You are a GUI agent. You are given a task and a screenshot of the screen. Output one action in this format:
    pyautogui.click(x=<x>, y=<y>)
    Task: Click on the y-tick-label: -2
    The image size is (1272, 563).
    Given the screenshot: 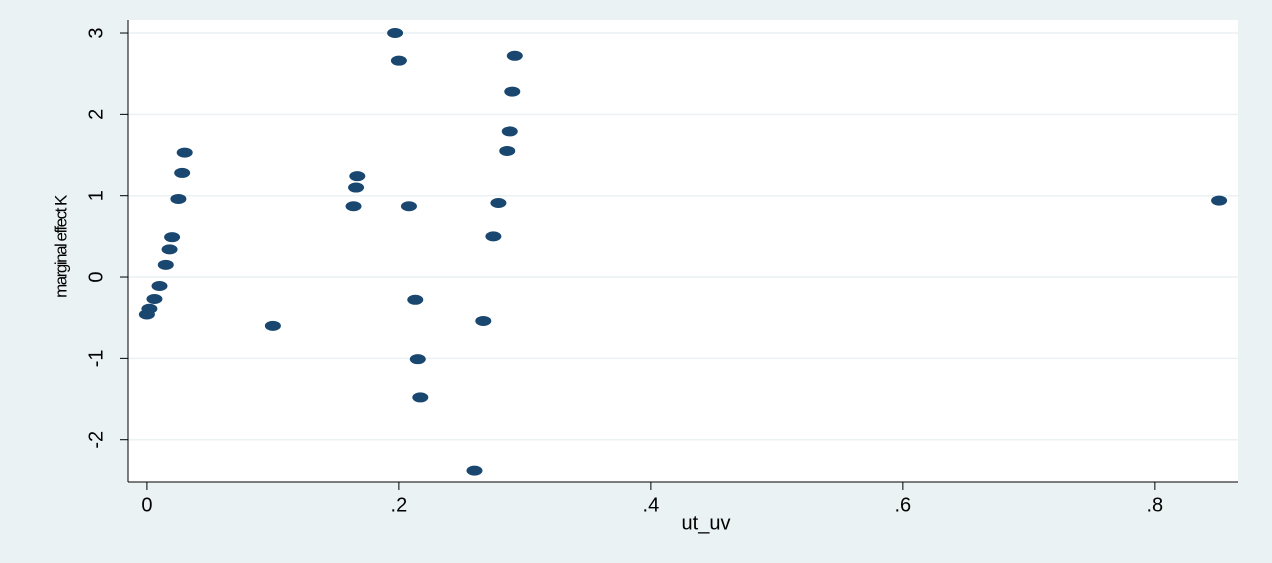 What is the action you would take?
    pyautogui.click(x=96, y=440)
    